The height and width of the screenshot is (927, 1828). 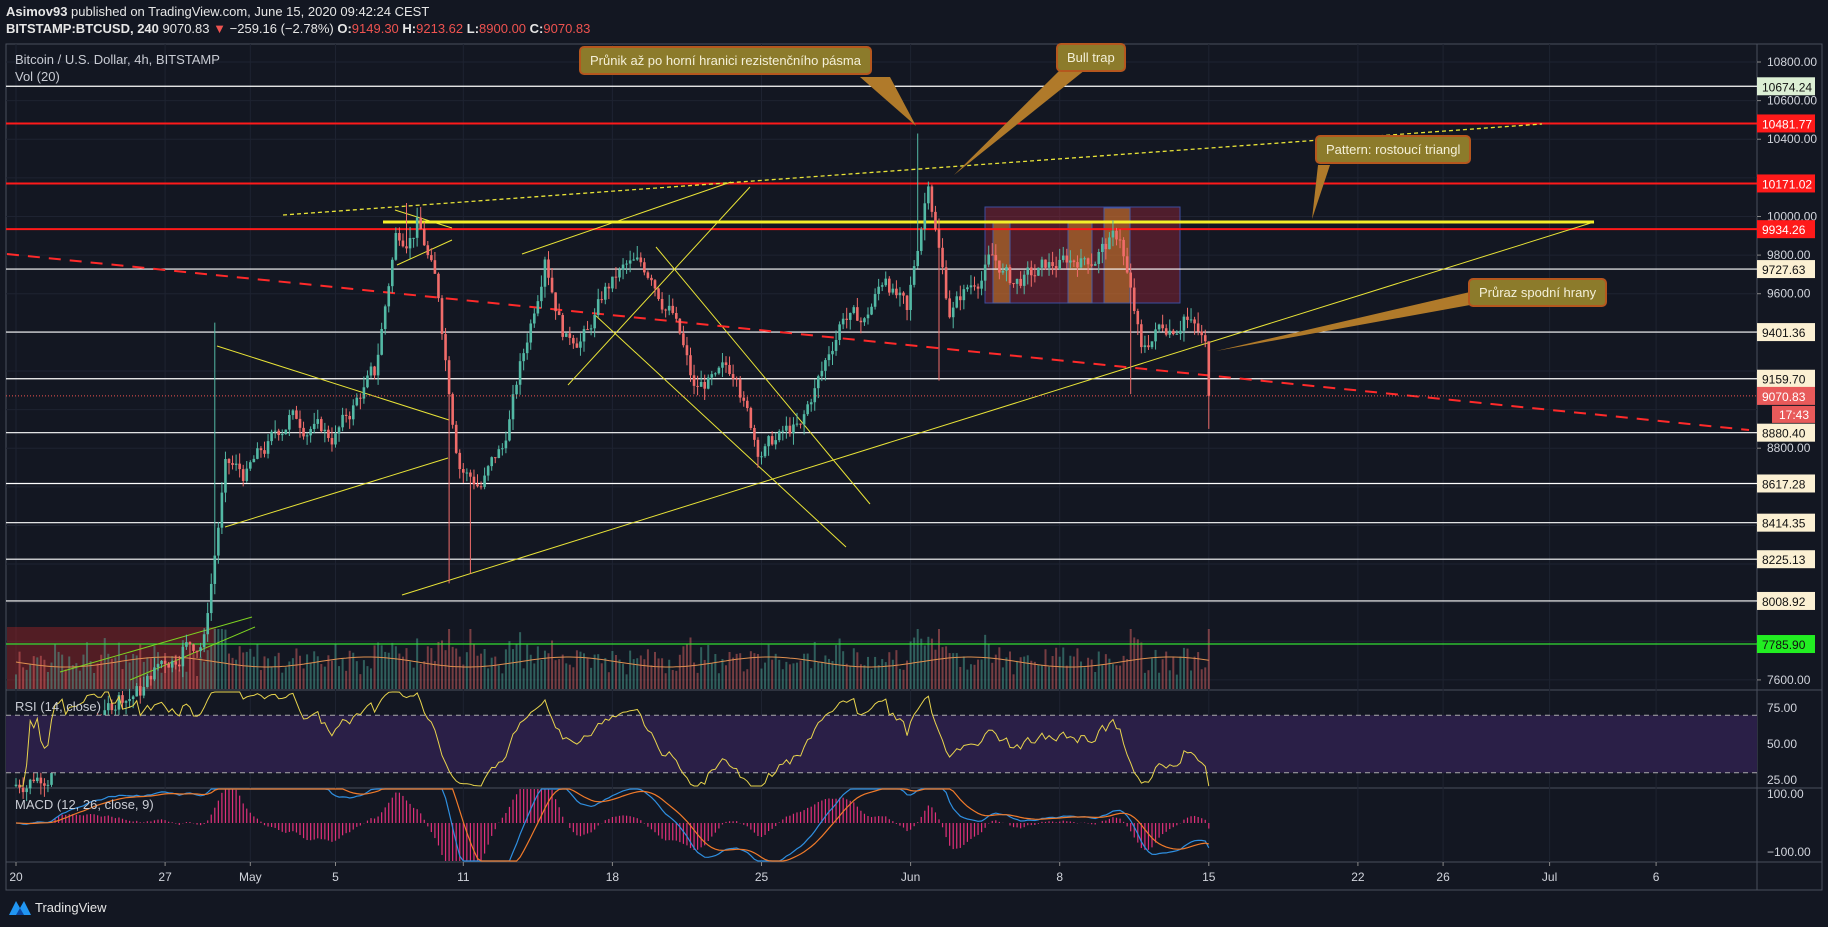 What do you see at coordinates (1393, 149) in the screenshot?
I see `callout-pattern: Pattern: rostoucí triangl` at bounding box center [1393, 149].